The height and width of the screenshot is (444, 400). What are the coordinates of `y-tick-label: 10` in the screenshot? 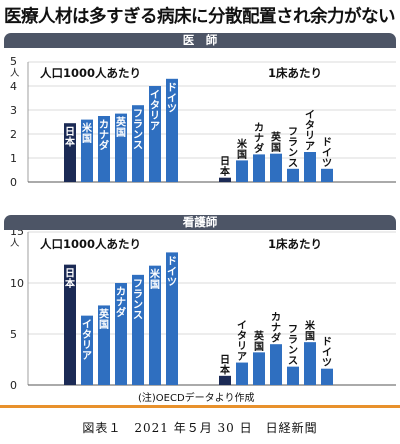 It's located at (17, 283).